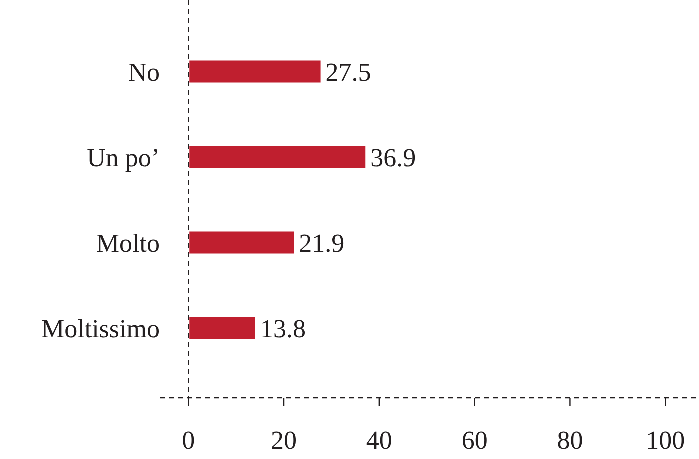  I want to click on y-tick-label: Un po’, so click(123, 157).